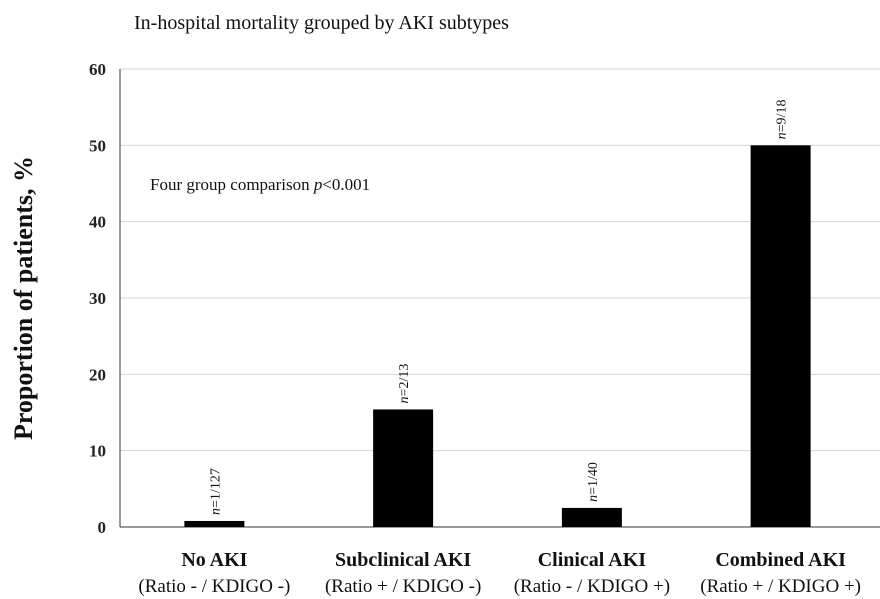 This screenshot has width=880, height=599. What do you see at coordinates (214, 586) in the screenshot?
I see `category-sublabel-1: (Ratio - / KDIGO -)` at bounding box center [214, 586].